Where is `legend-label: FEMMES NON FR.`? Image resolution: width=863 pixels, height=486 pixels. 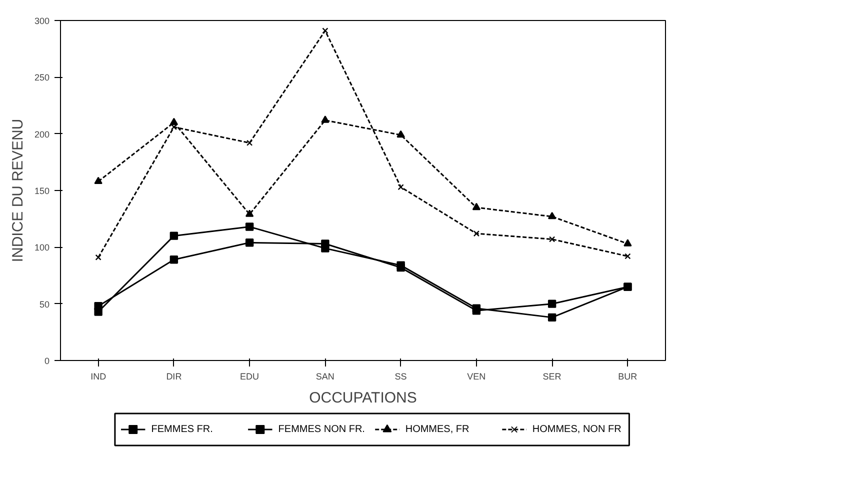
legend-label: FEMMES NON FR. is located at coordinates (321, 429).